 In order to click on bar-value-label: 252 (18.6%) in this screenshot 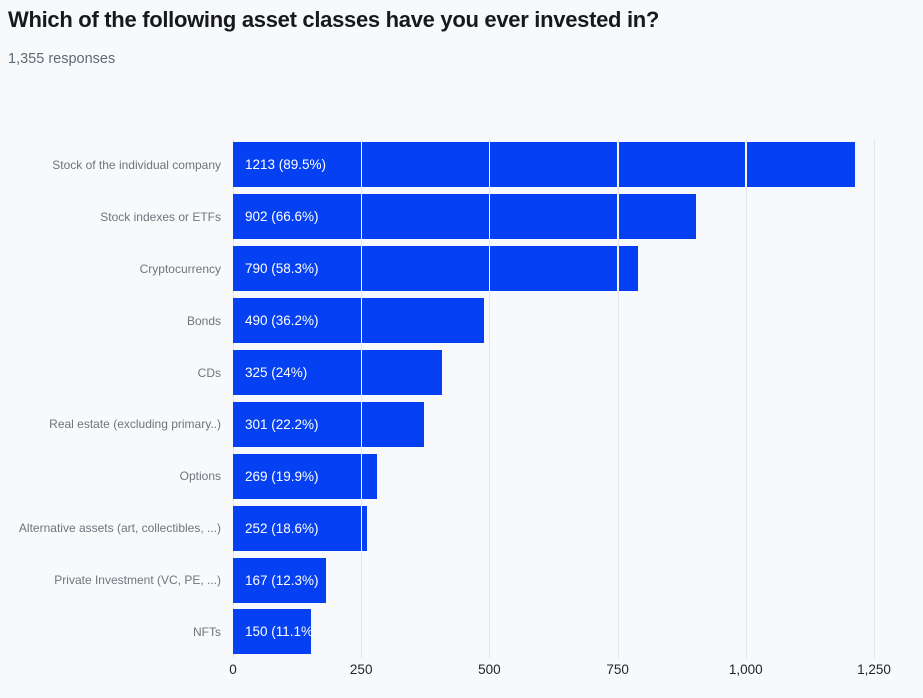, I will do `click(282, 528)`.